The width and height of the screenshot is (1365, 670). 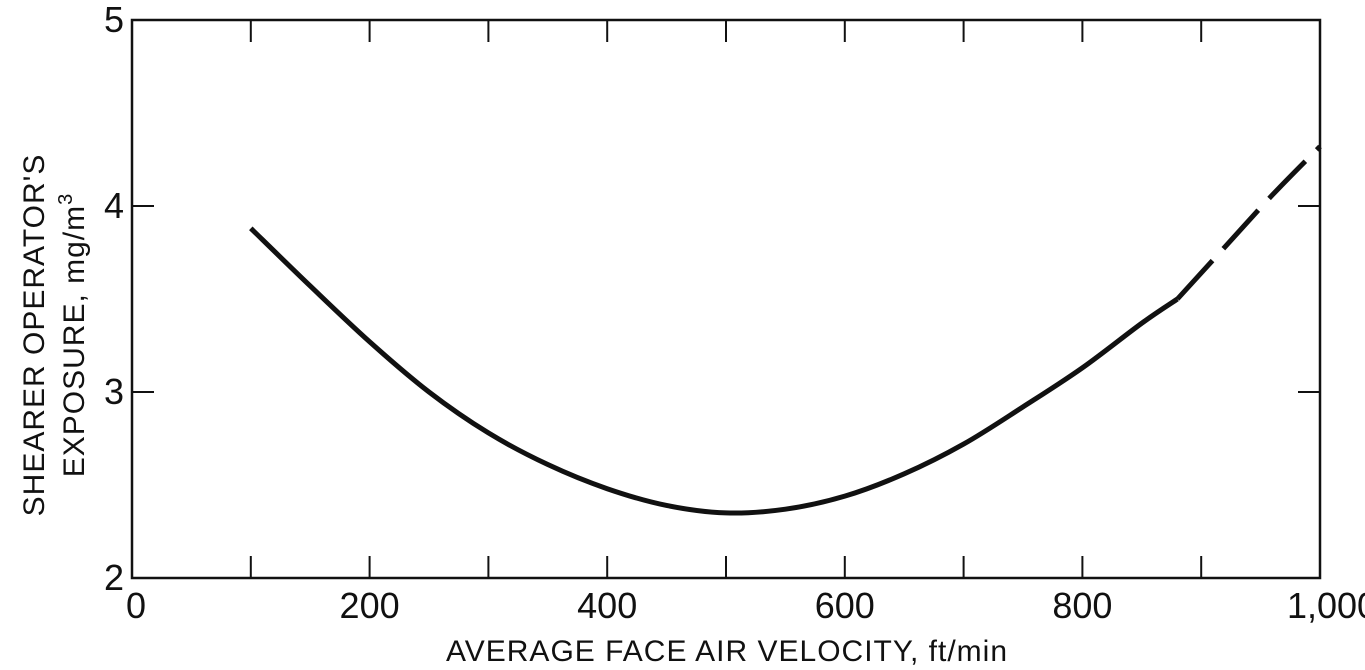 I want to click on y-axis-title-line2-text: EXPOSURE, mg/m, so click(x=74, y=341).